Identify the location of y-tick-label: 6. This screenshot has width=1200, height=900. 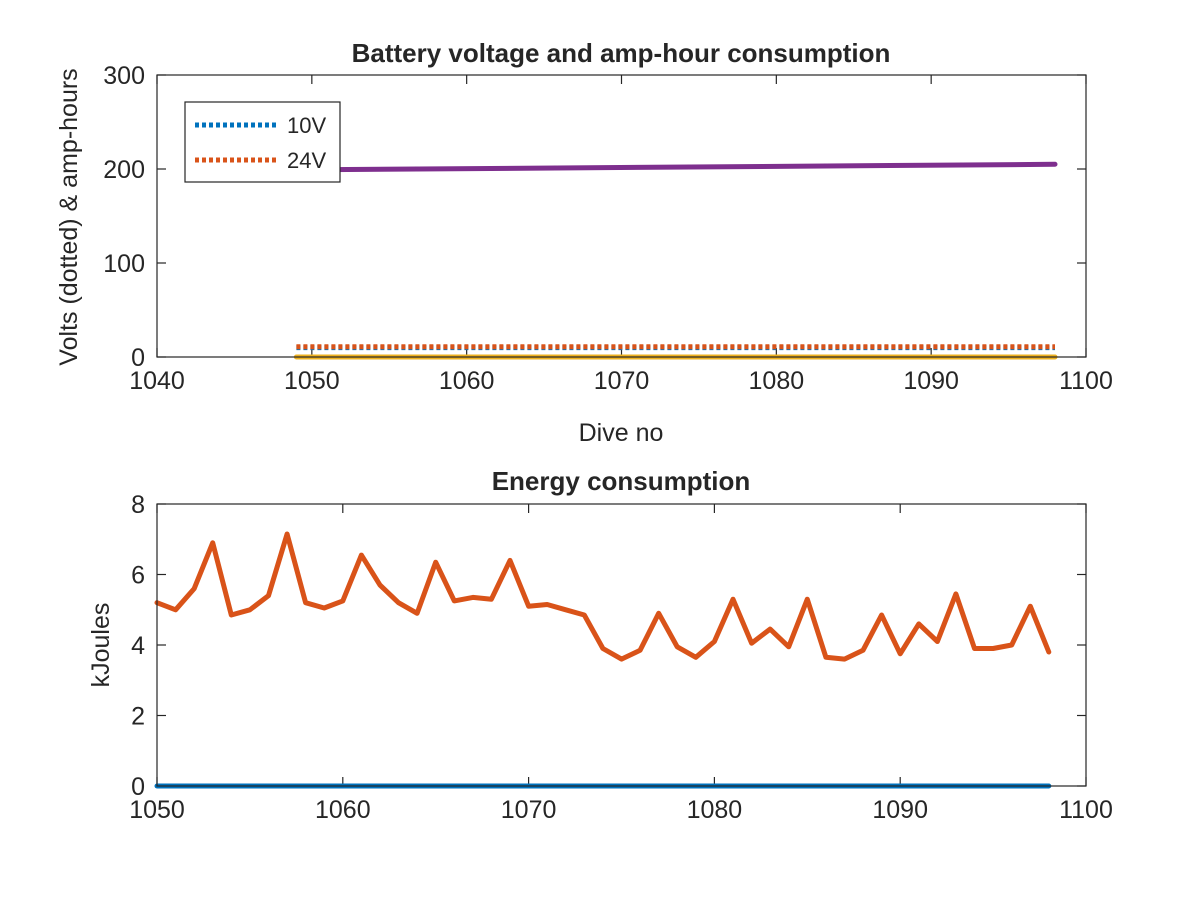
(138, 576).